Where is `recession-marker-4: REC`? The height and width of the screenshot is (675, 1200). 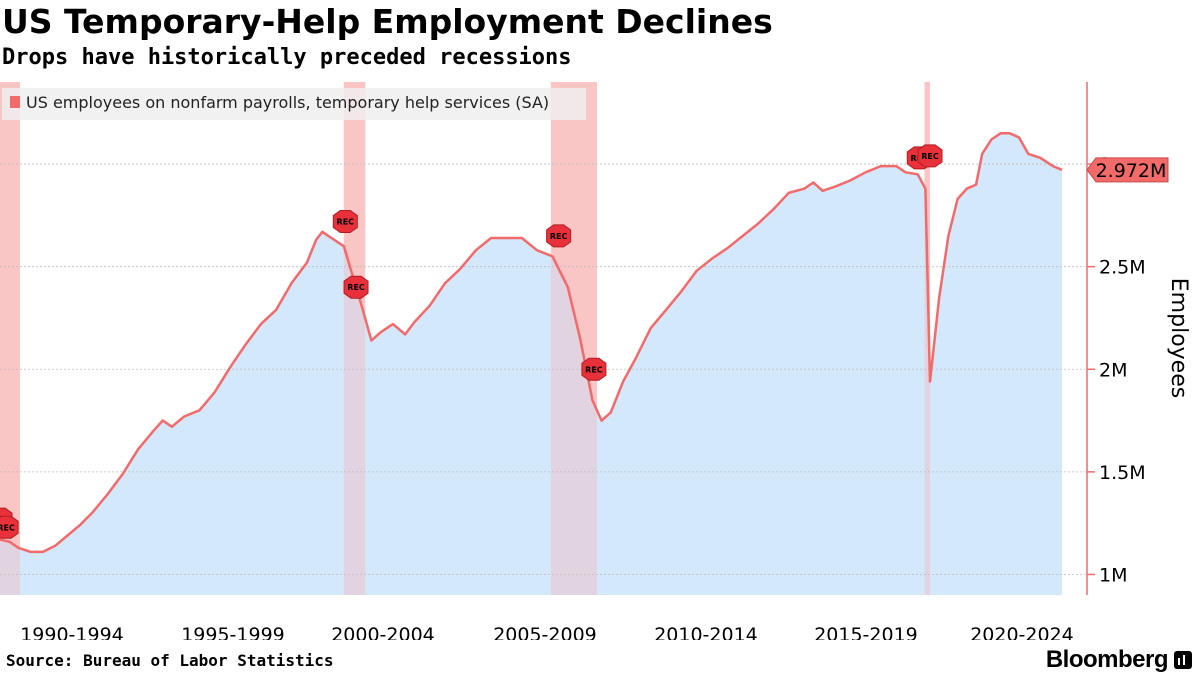
recession-marker-4: REC is located at coordinates (559, 236).